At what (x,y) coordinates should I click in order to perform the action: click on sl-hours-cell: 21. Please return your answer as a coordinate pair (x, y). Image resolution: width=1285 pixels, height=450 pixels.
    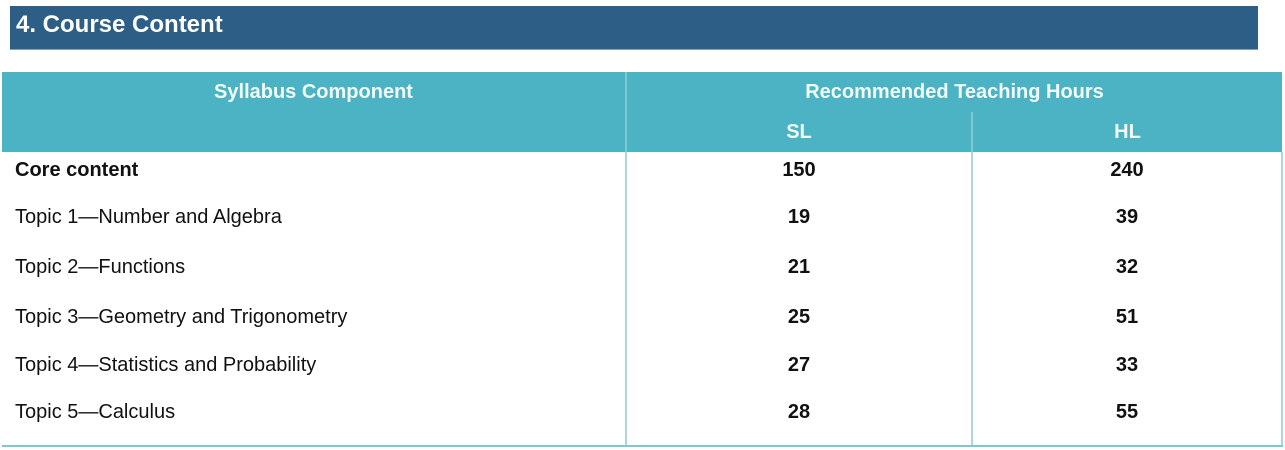
    Looking at the image, I should click on (799, 267).